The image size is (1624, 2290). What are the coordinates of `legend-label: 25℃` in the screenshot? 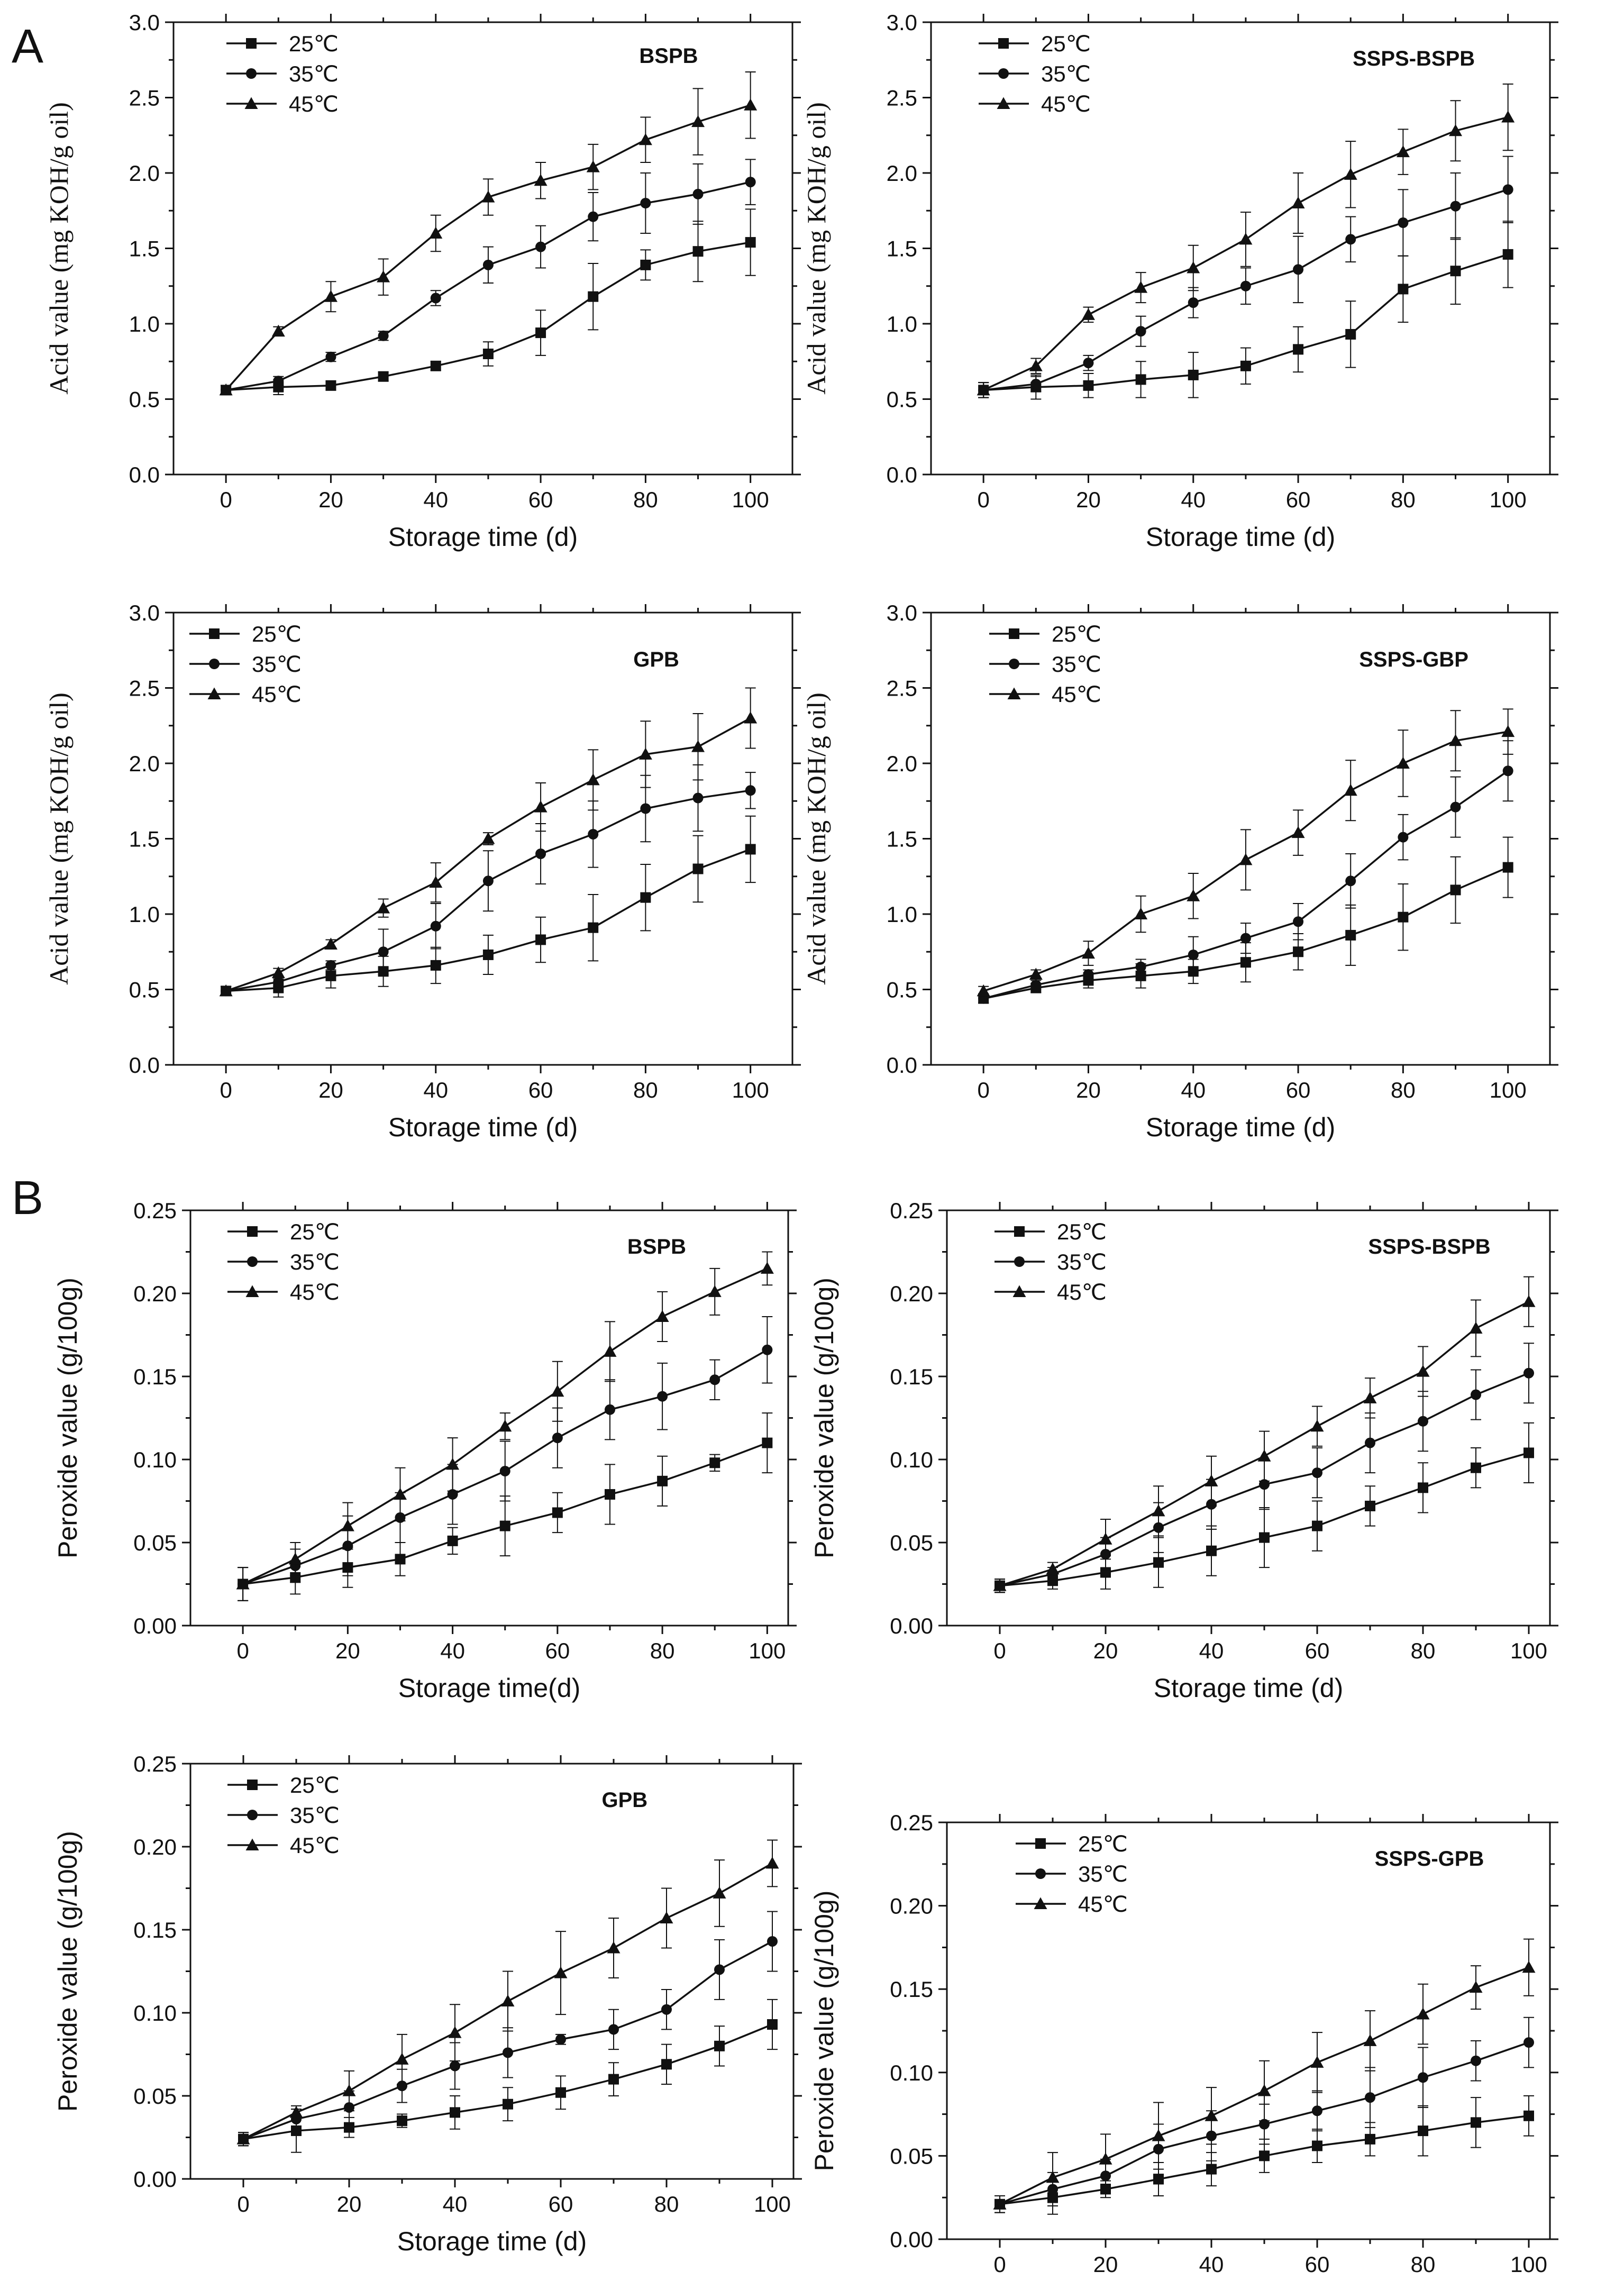 It's located at (315, 1231).